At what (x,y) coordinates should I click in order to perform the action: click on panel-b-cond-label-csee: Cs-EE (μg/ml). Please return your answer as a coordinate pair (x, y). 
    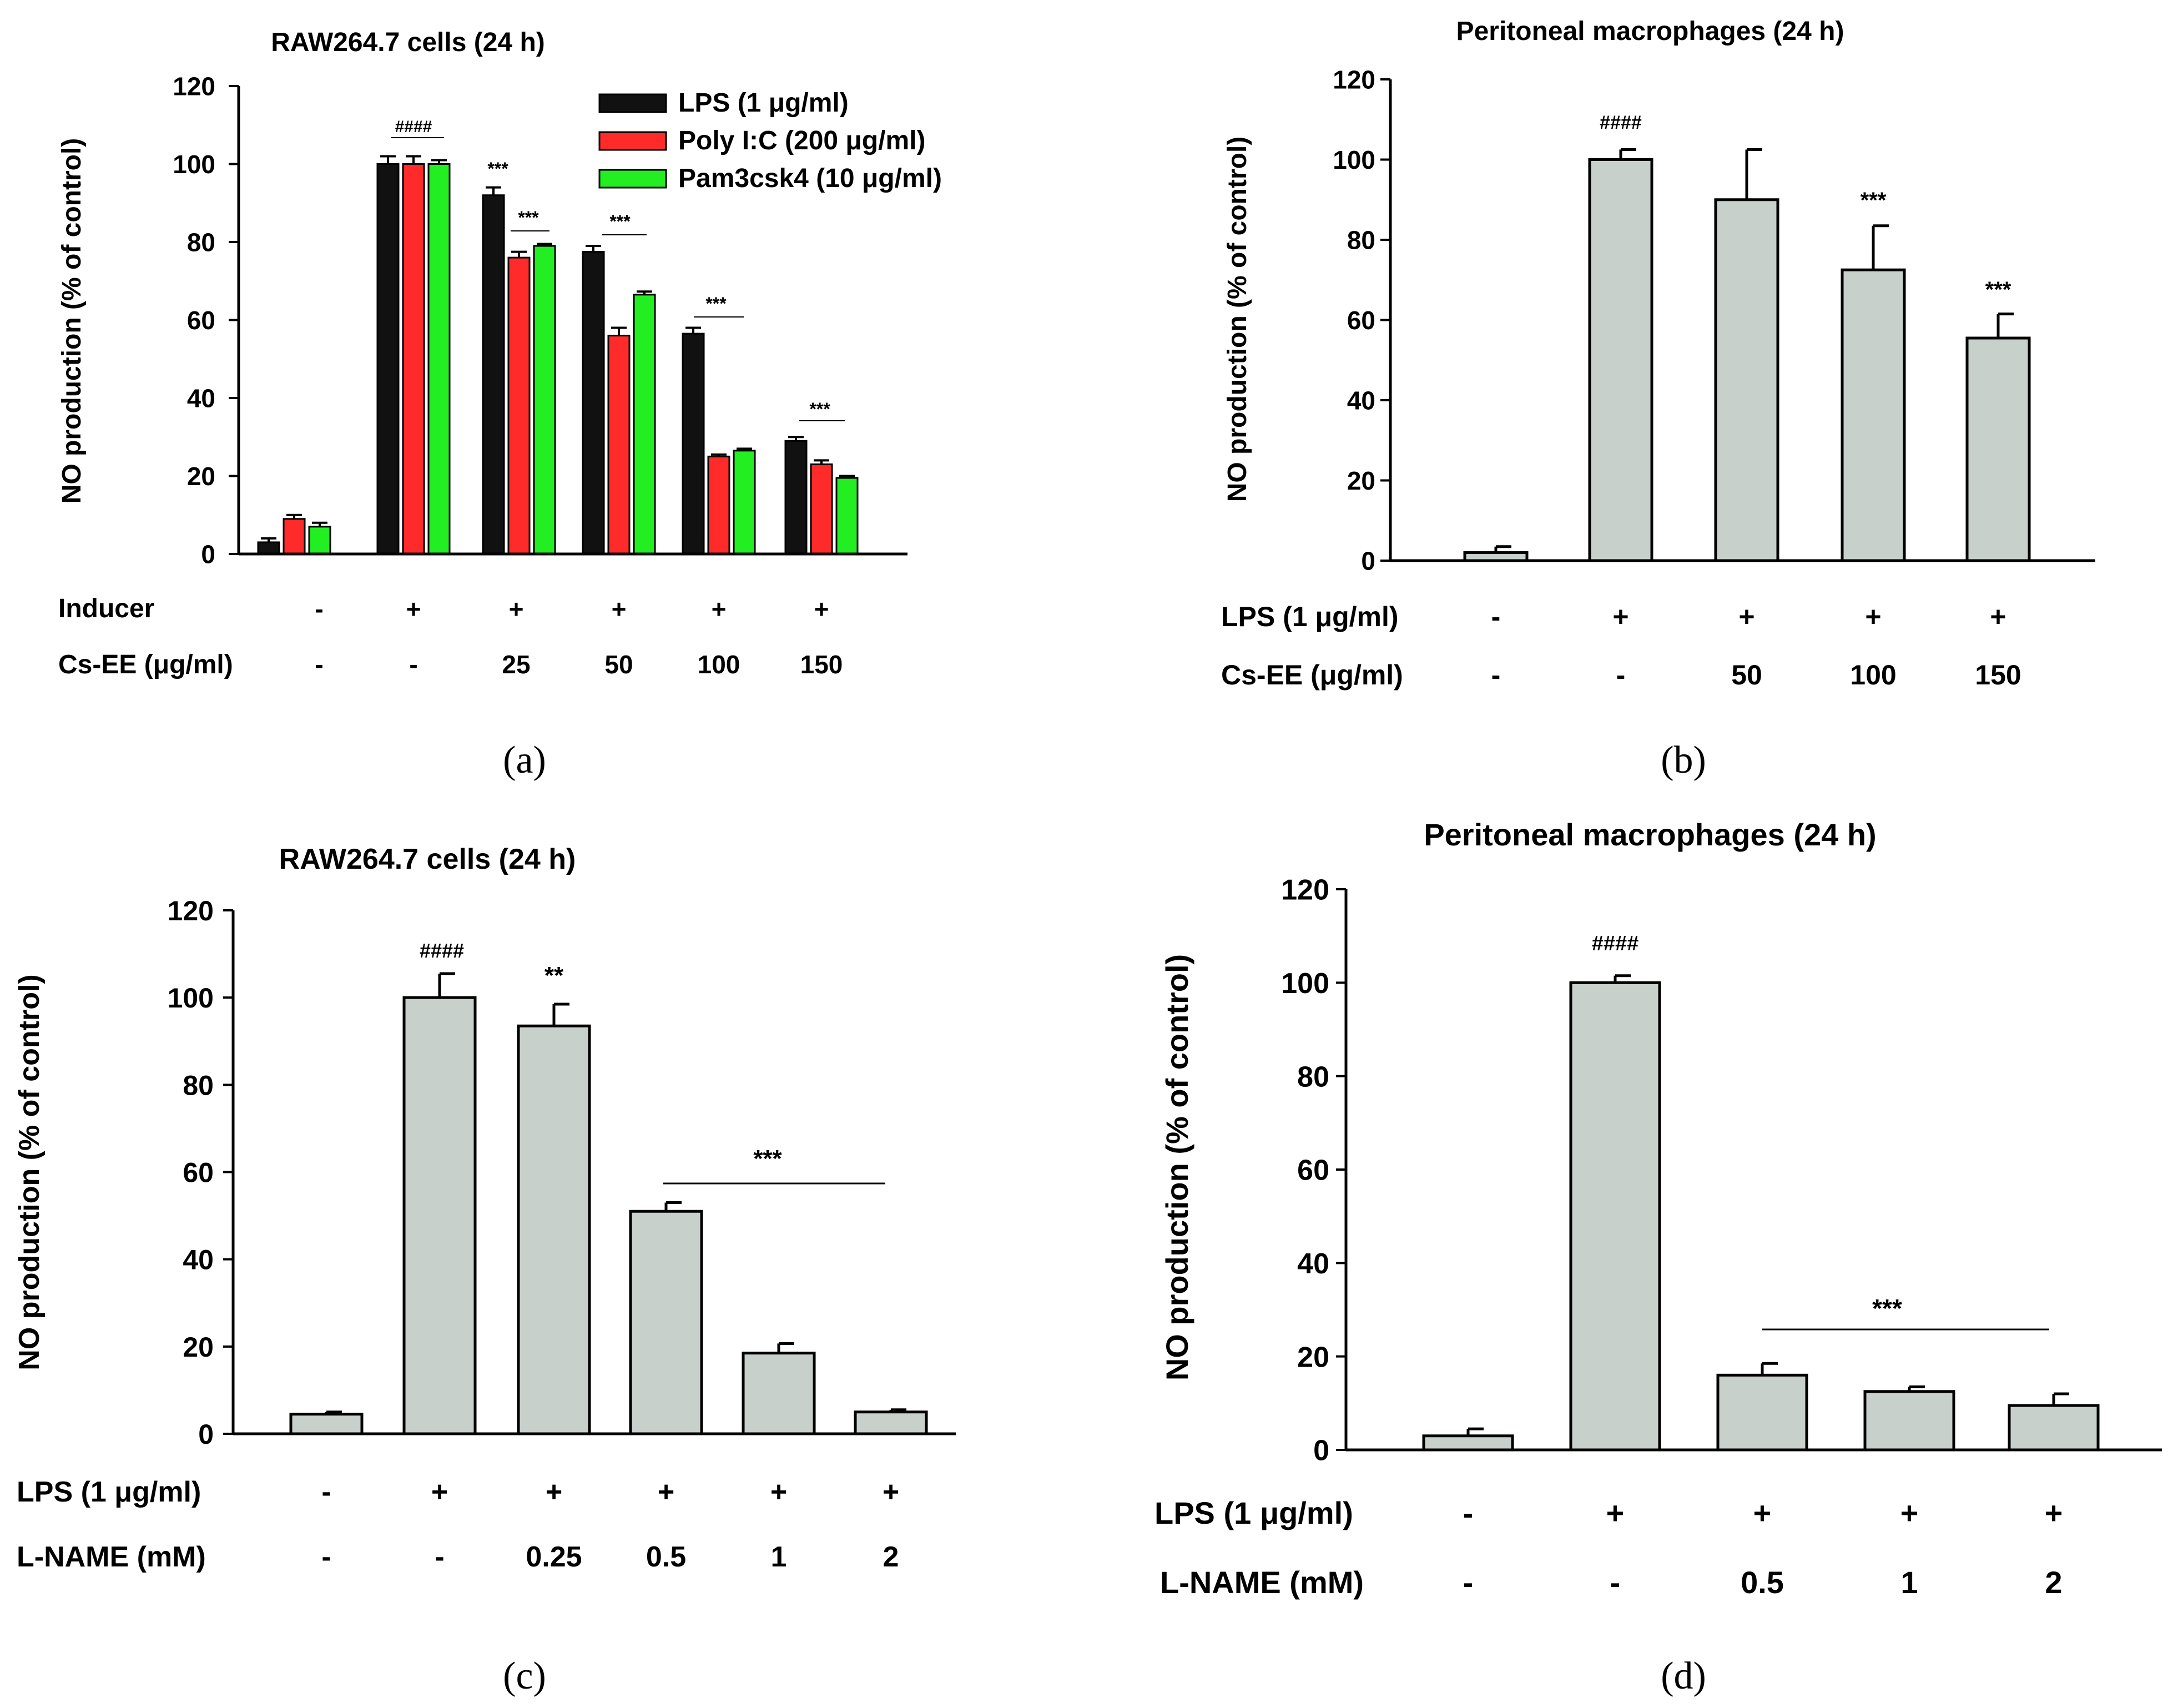
    Looking at the image, I should click on (1312, 675).